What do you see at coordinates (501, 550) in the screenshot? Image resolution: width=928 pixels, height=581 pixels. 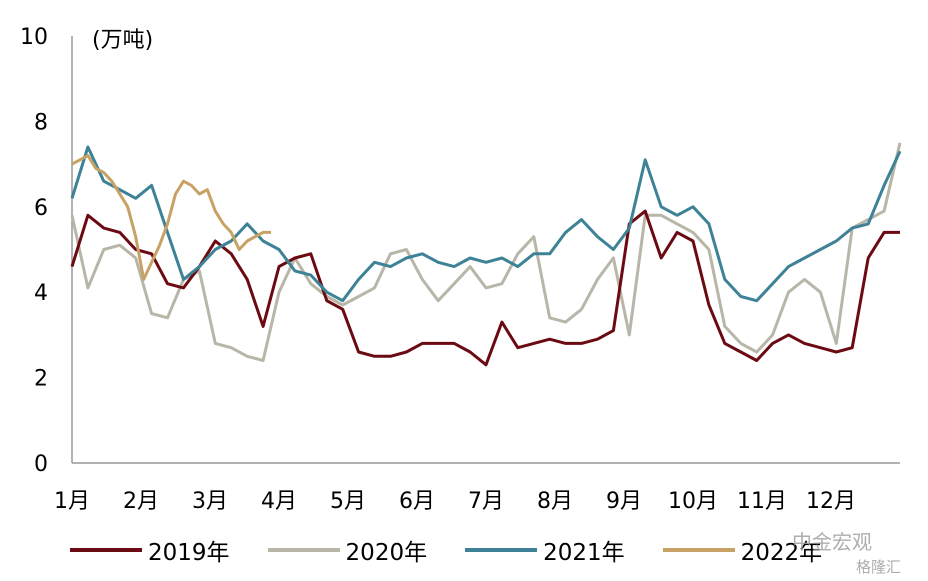 I see `legend-swatch-2021` at bounding box center [501, 550].